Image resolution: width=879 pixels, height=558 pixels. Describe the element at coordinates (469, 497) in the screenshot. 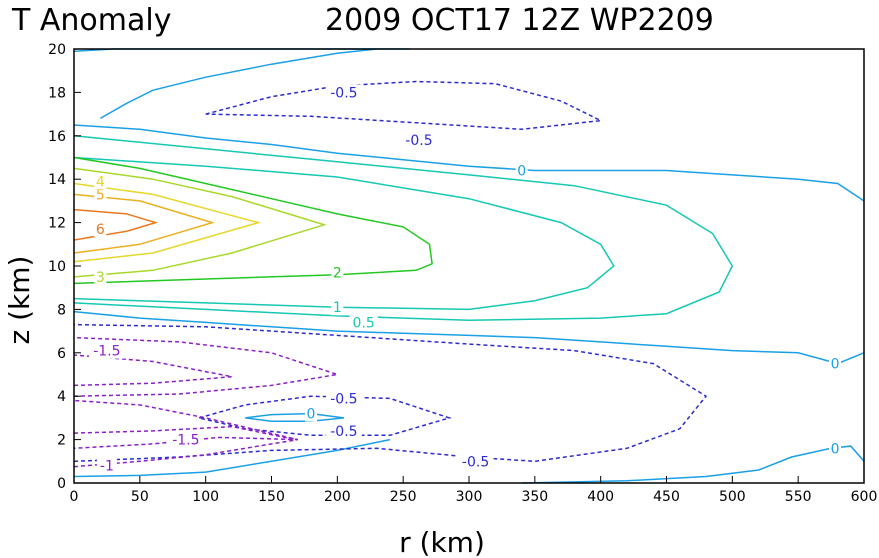

I see `x-tick-label-300: 300` at that location.